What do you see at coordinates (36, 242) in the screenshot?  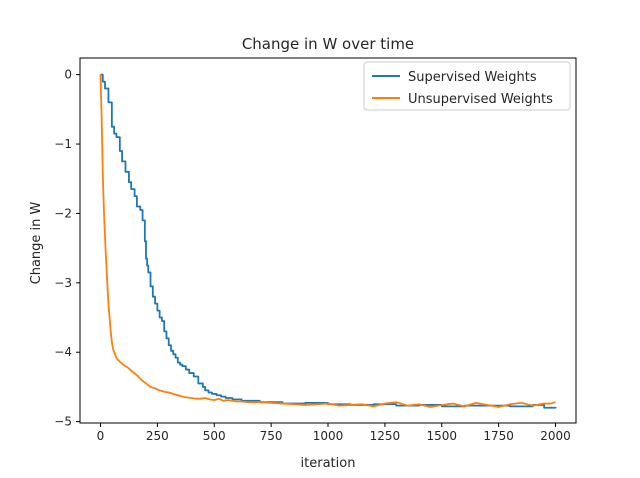 I see `y-axis-label: Change in W` at bounding box center [36, 242].